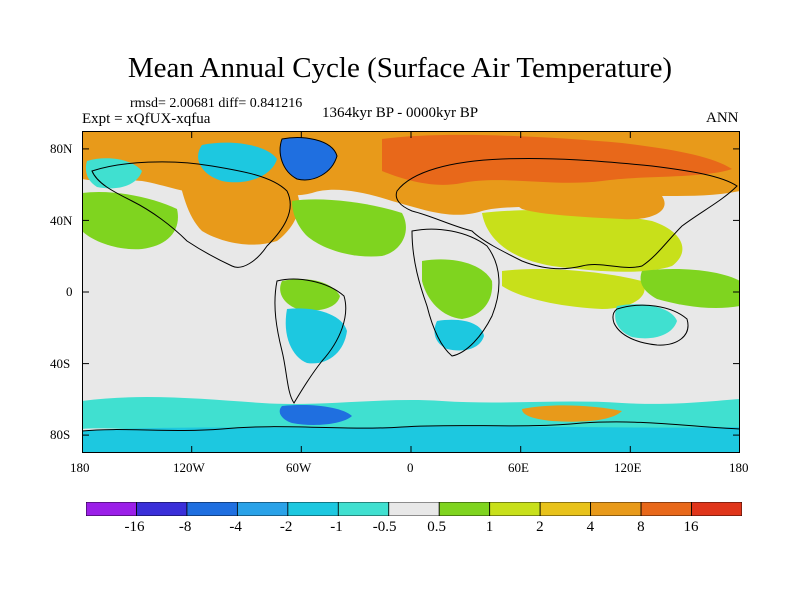 This screenshot has width=800, height=600. What do you see at coordinates (410, 467) in the screenshot?
I see `x-tick-0: 0` at bounding box center [410, 467].